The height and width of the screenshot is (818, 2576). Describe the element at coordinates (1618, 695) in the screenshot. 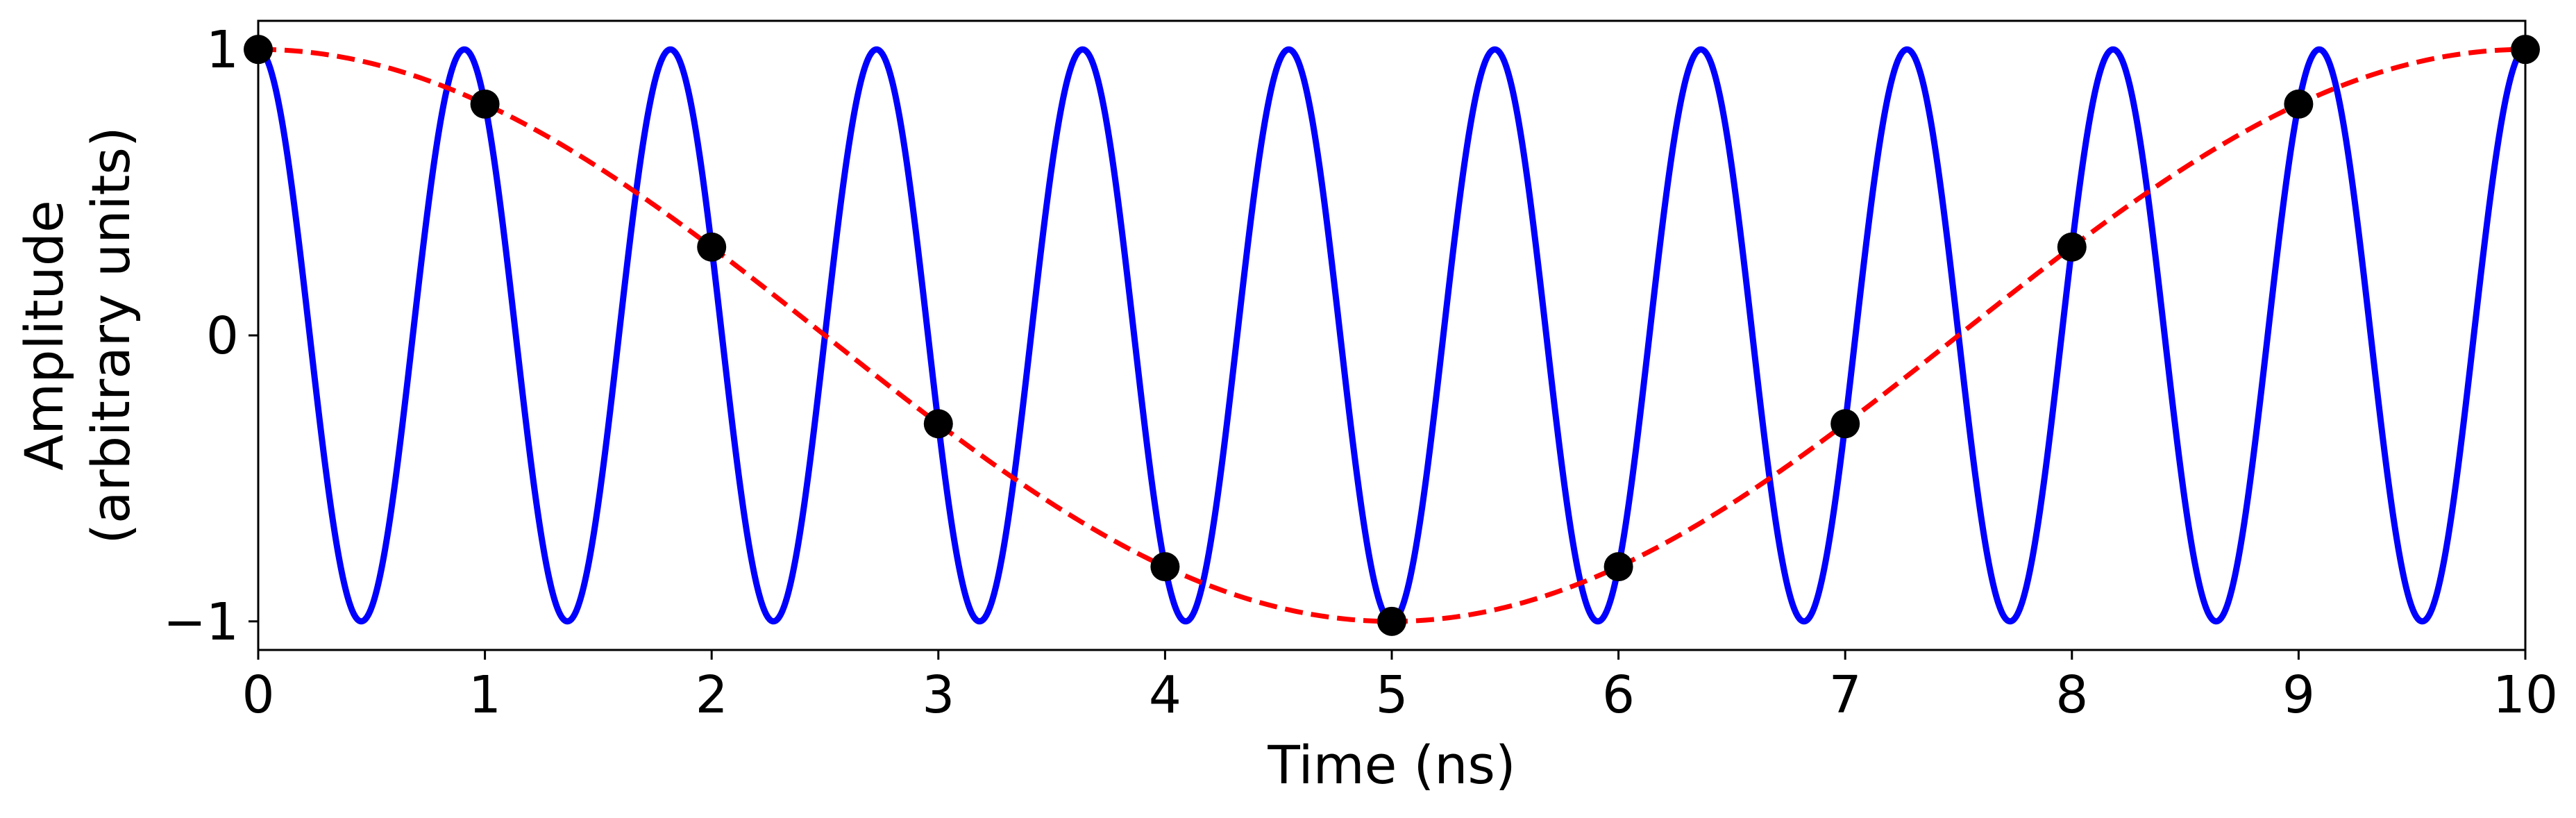

I see `x-tick-label-6: 6` at that location.